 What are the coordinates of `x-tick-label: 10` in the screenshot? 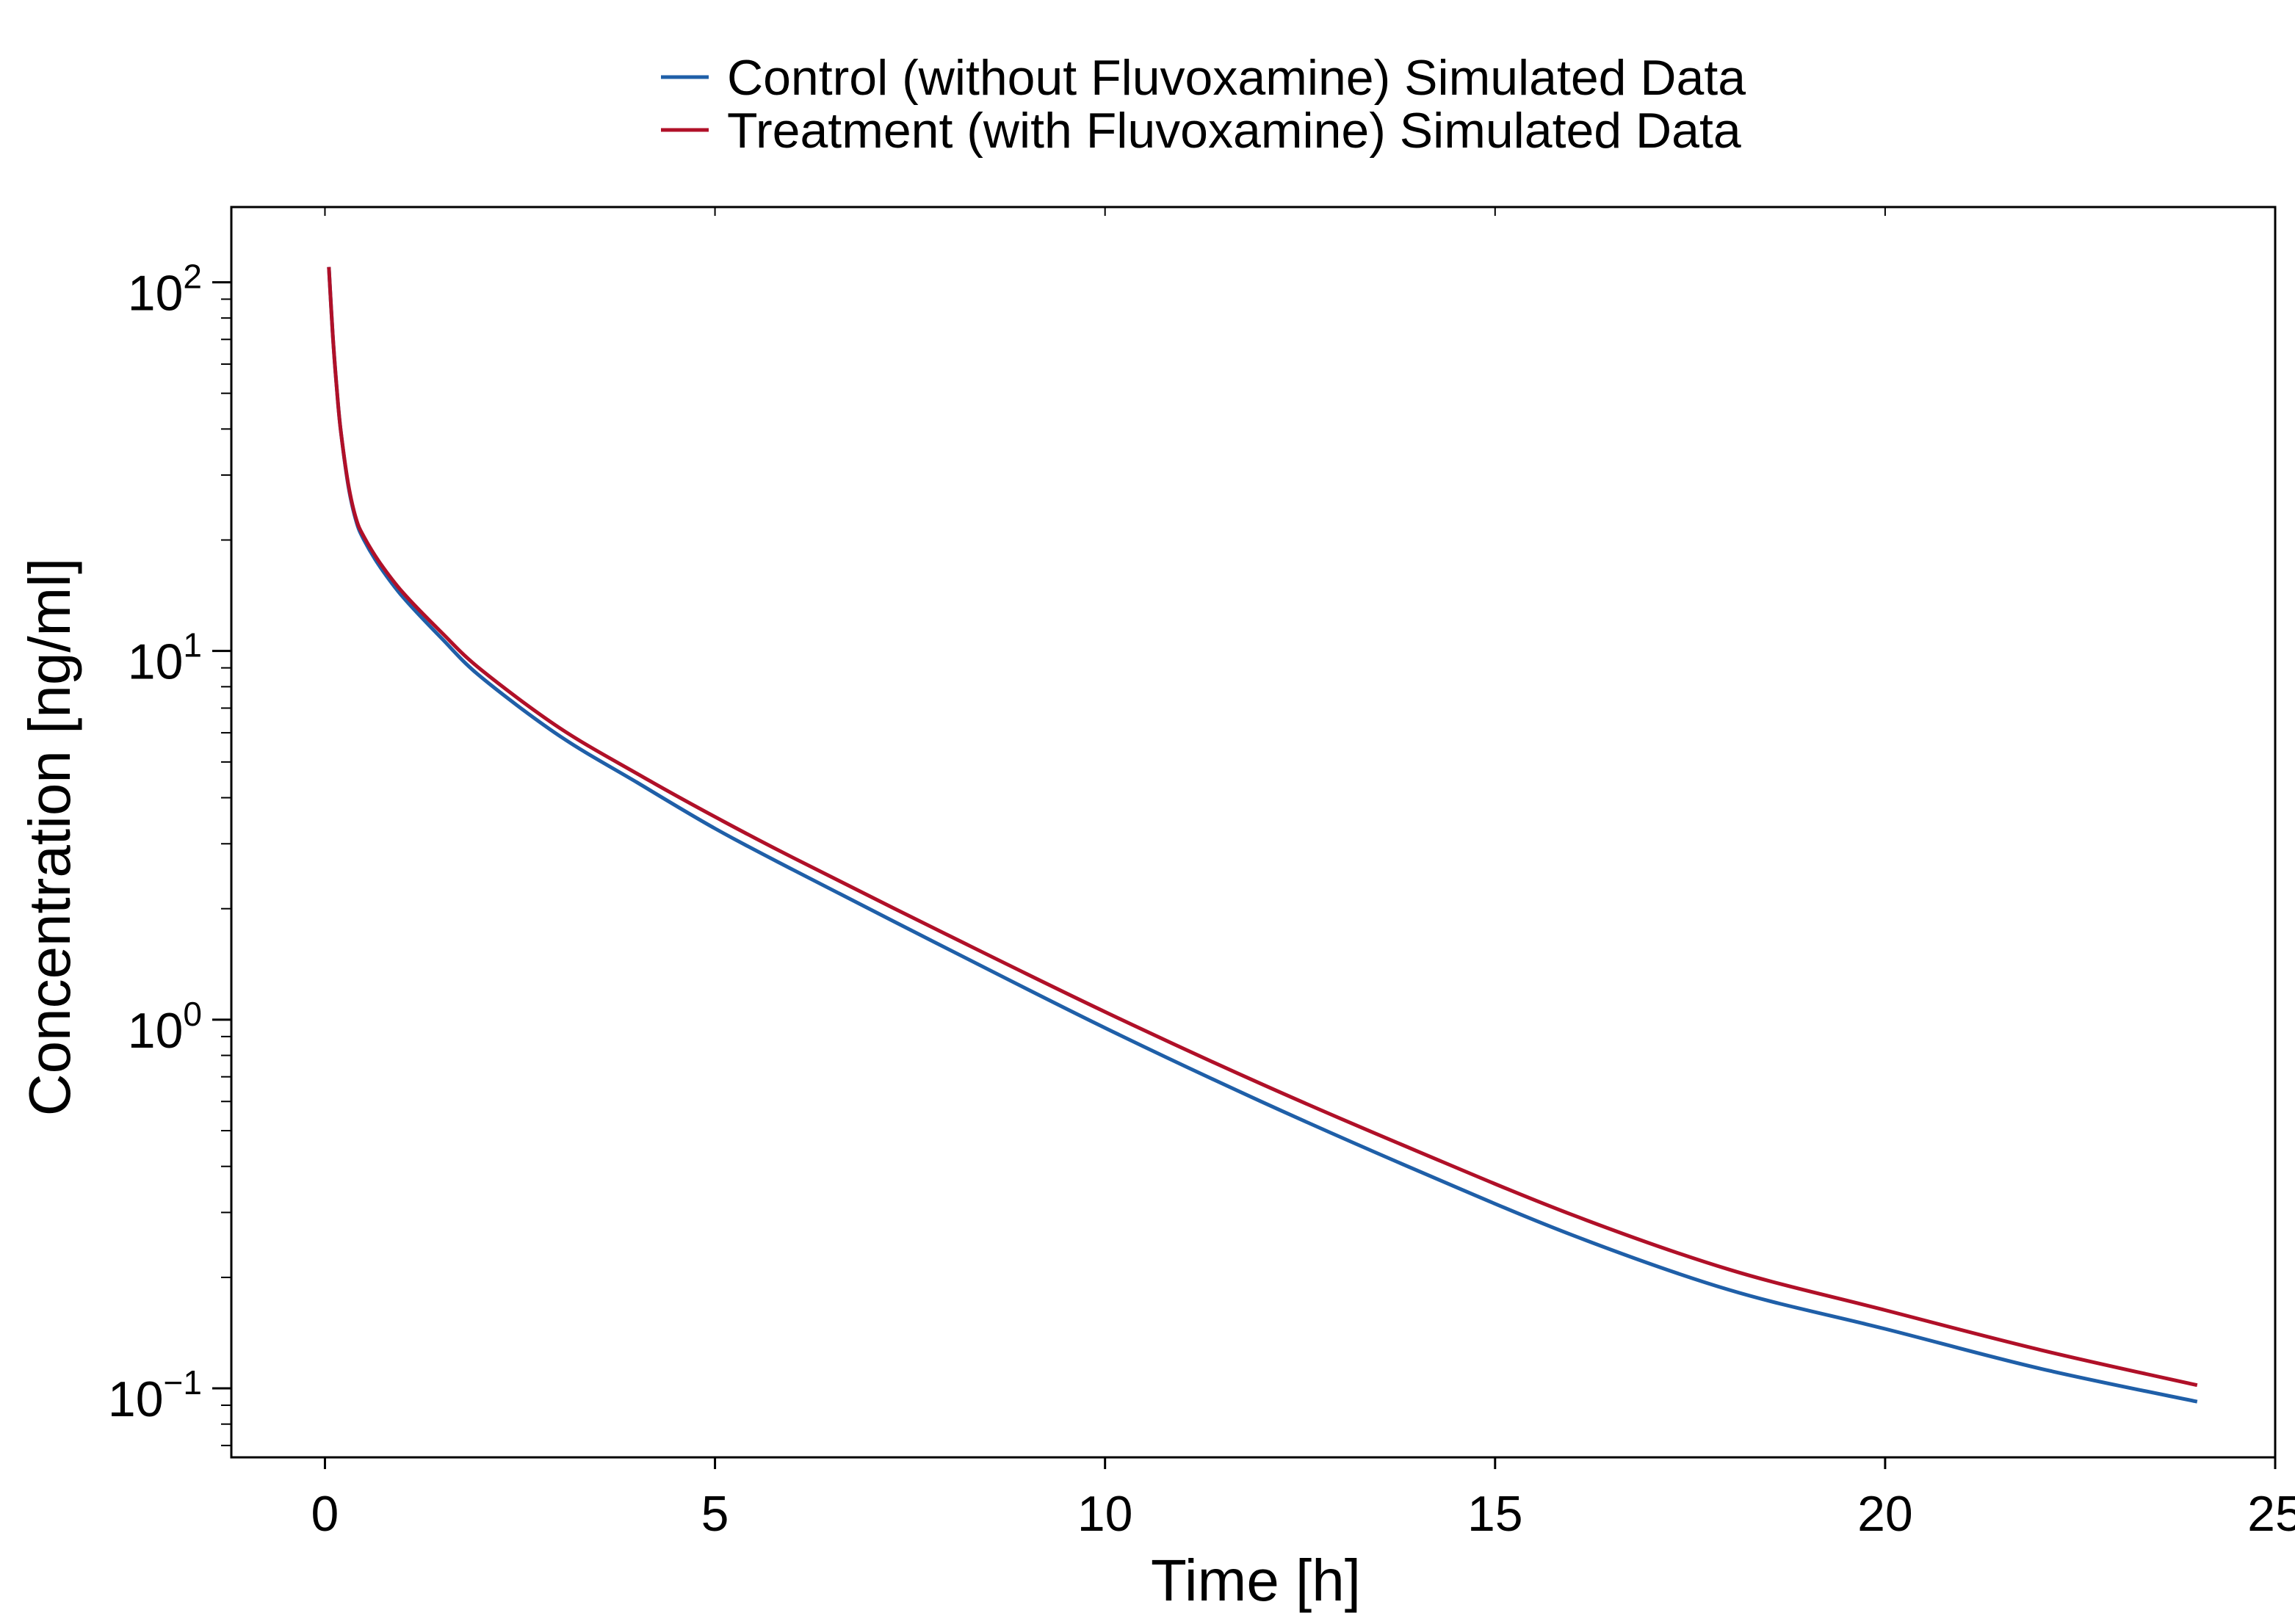 It's located at (1105, 1514).